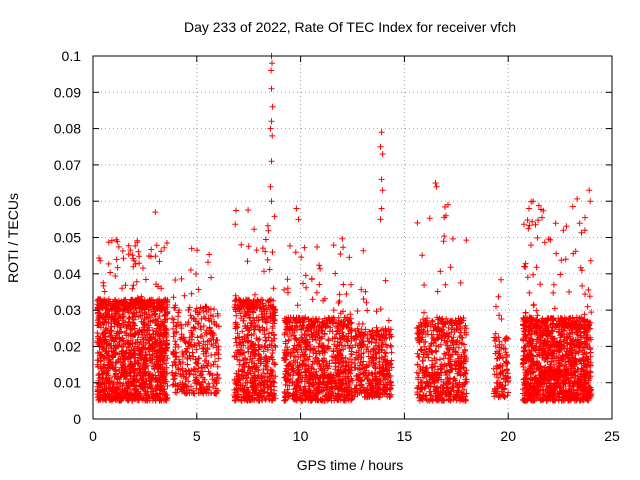  I want to click on x-tick-label: 10, so click(301, 436).